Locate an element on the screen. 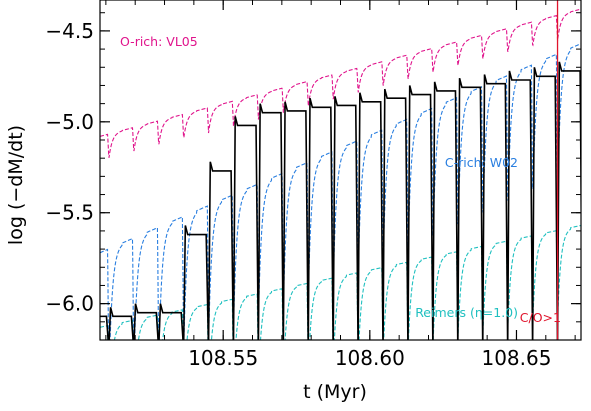  y-tick-label: −4.5 is located at coordinates (69, 31).